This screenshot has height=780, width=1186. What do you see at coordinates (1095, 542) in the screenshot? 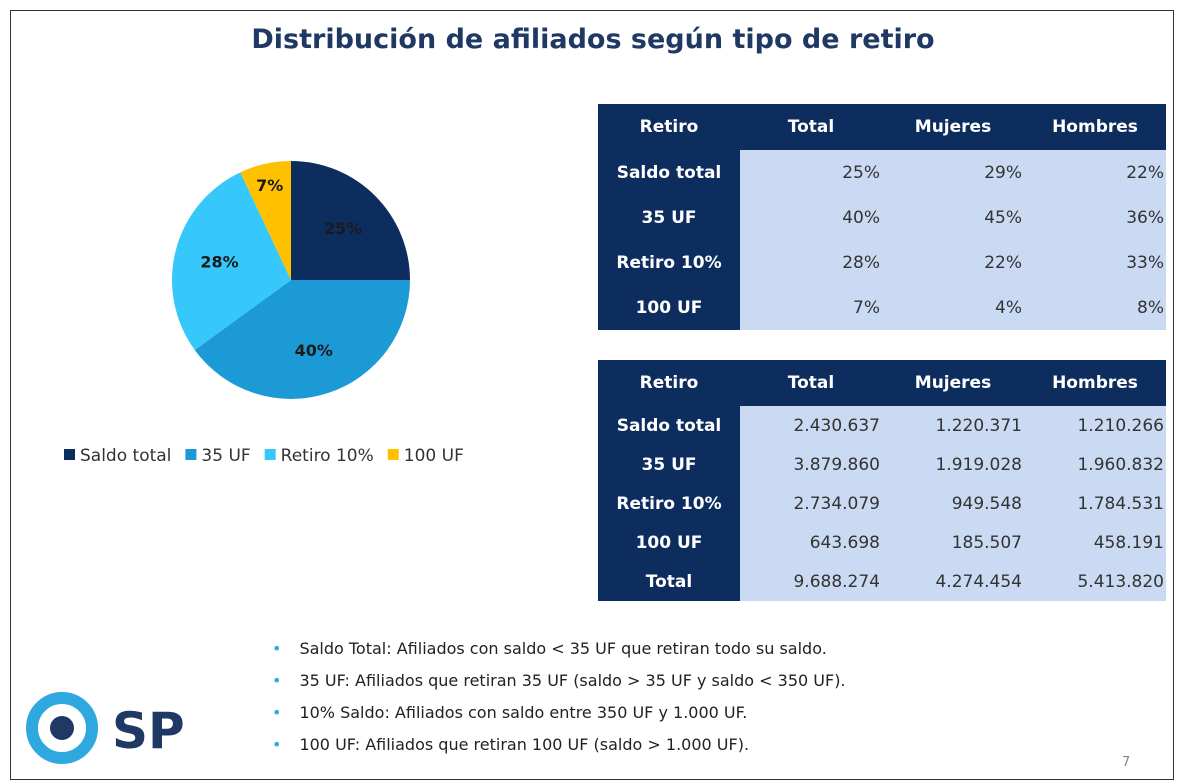
I see `data-cell: 458.191` at bounding box center [1095, 542].